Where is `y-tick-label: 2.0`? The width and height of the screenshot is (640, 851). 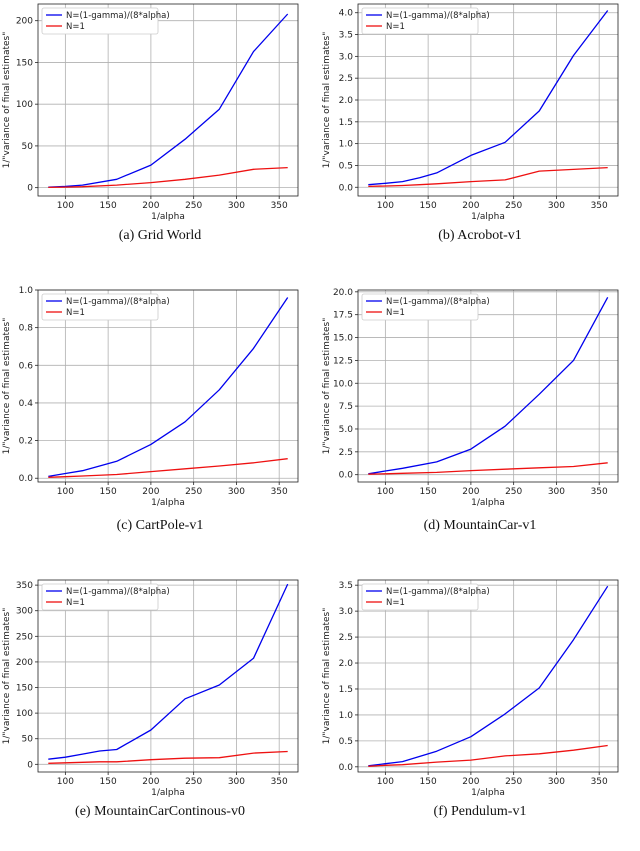
y-tick-label: 2.0 is located at coordinates (346, 101).